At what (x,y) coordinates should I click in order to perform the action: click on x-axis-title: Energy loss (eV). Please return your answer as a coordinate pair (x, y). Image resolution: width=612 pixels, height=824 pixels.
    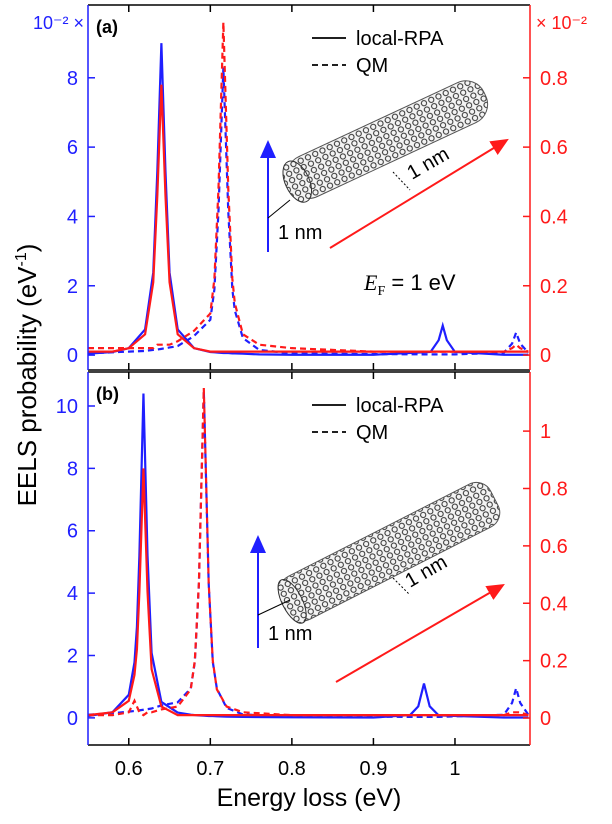
    Looking at the image, I should click on (309, 798).